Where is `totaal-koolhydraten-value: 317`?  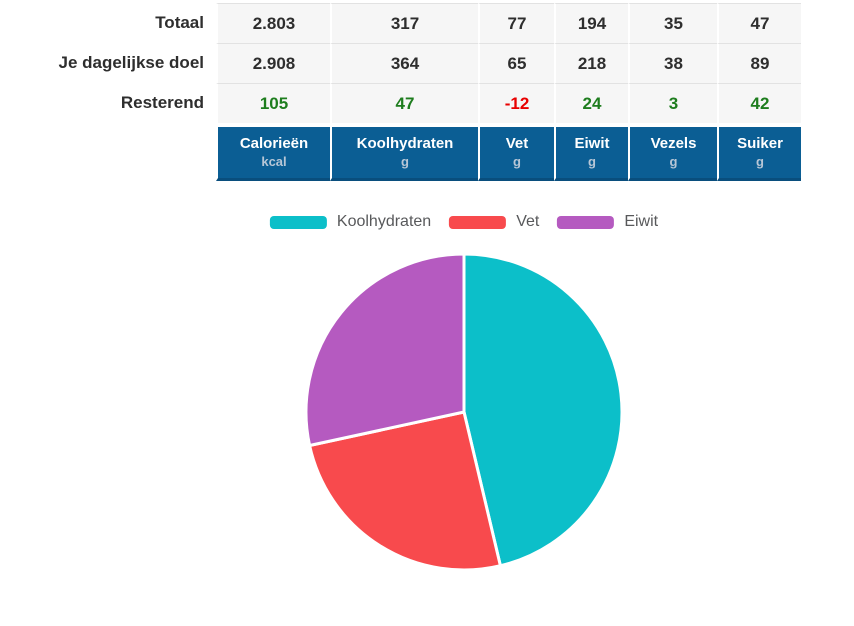
totaal-koolhydraten-value: 317 is located at coordinates (404, 23).